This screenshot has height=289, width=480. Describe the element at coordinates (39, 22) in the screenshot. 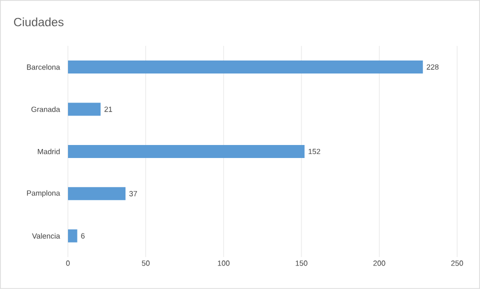

I see `chart-title: Ciudades` at that location.